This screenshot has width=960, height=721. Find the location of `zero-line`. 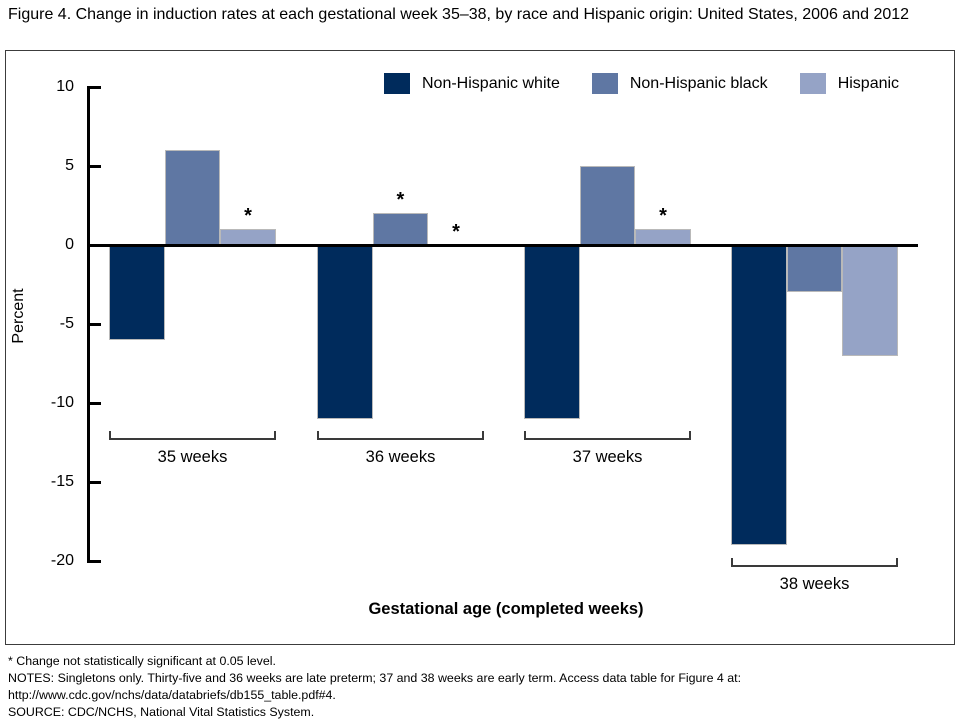

zero-line is located at coordinates (502, 245).